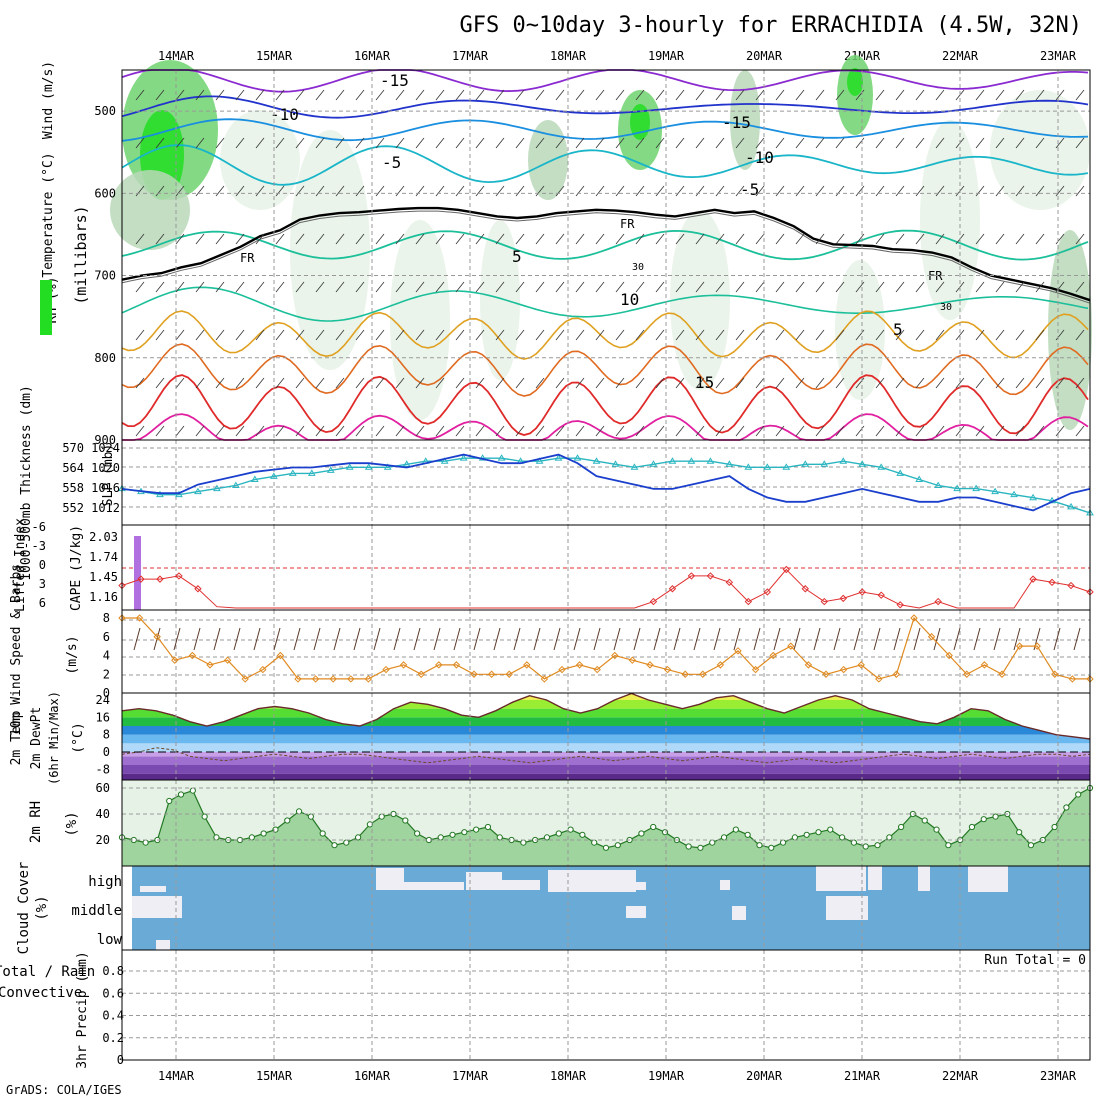 The width and height of the screenshot is (1100, 1100). Describe the element at coordinates (605, 370) in the screenshot. I see `isotherm-plus15` at that location.